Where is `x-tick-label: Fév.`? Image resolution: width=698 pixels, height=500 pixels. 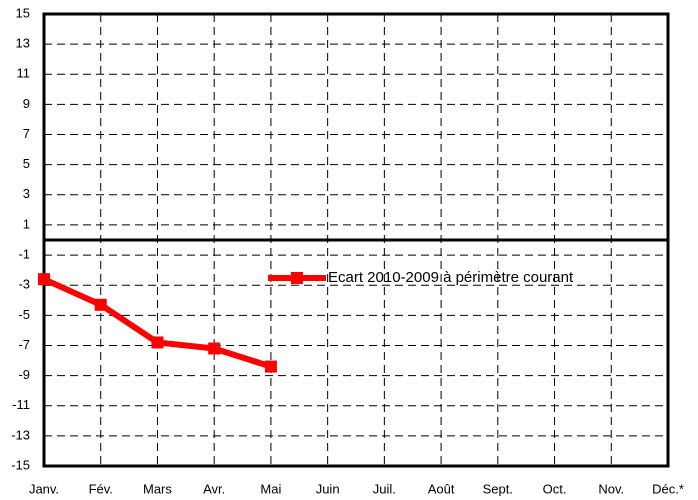 x-tick-label: Fév. is located at coordinates (101, 488).